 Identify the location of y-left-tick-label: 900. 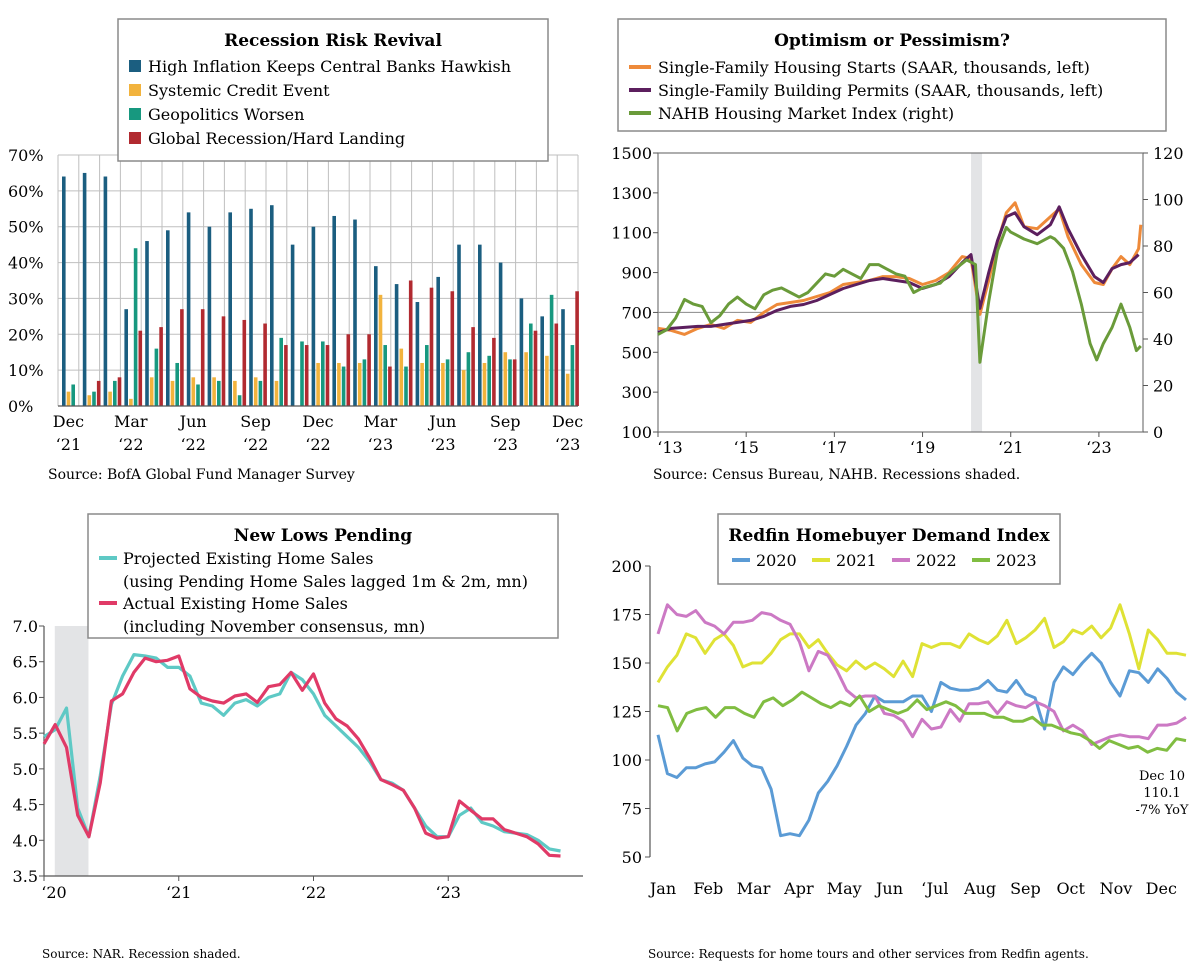
(636, 273).